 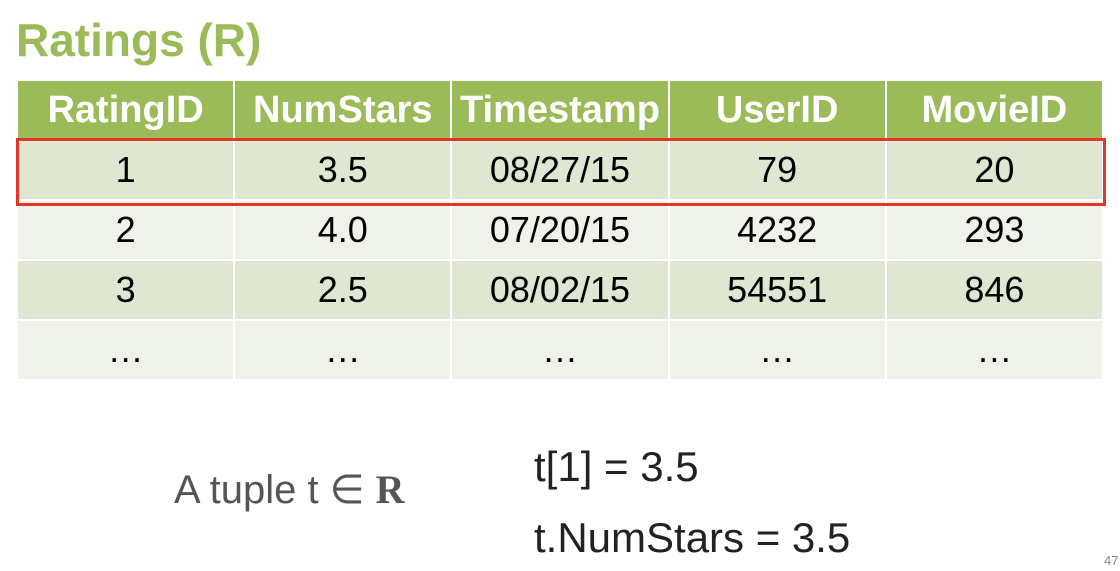 What do you see at coordinates (692, 537) in the screenshot?
I see `attribute-access-expression: t.NumStars = 3.5` at bounding box center [692, 537].